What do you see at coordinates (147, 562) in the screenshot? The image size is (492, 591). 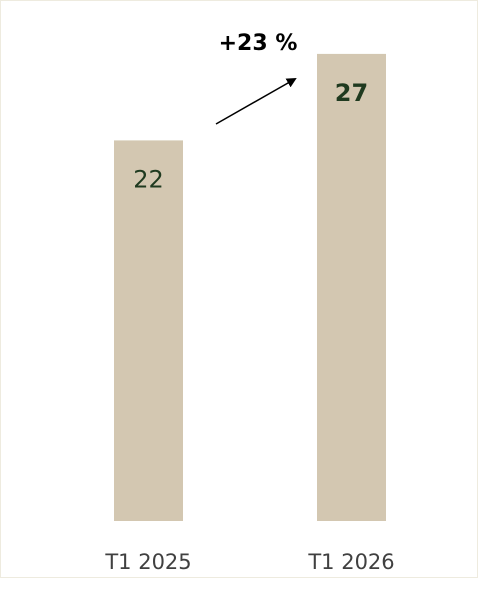 I see `x-tick-label: T1 2025` at bounding box center [147, 562].